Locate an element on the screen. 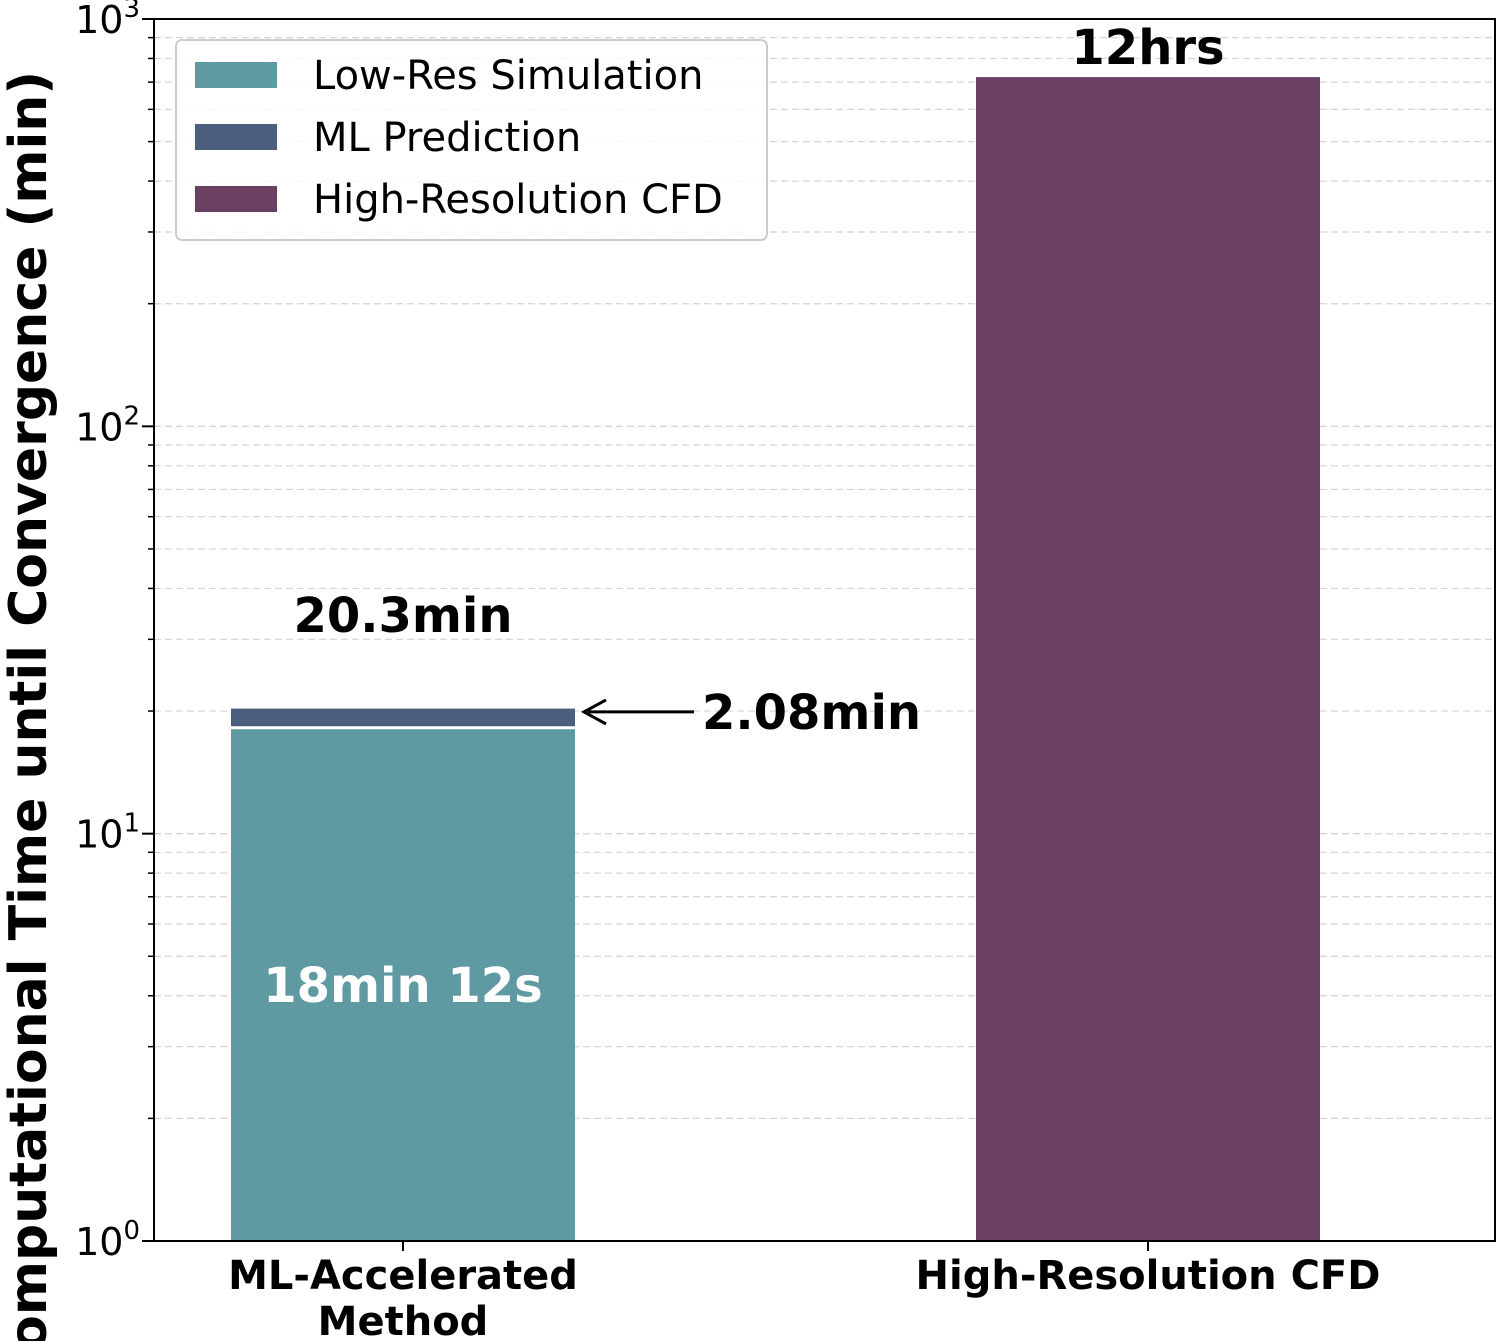  y-tick-label: 101 is located at coordinates (107, 833).